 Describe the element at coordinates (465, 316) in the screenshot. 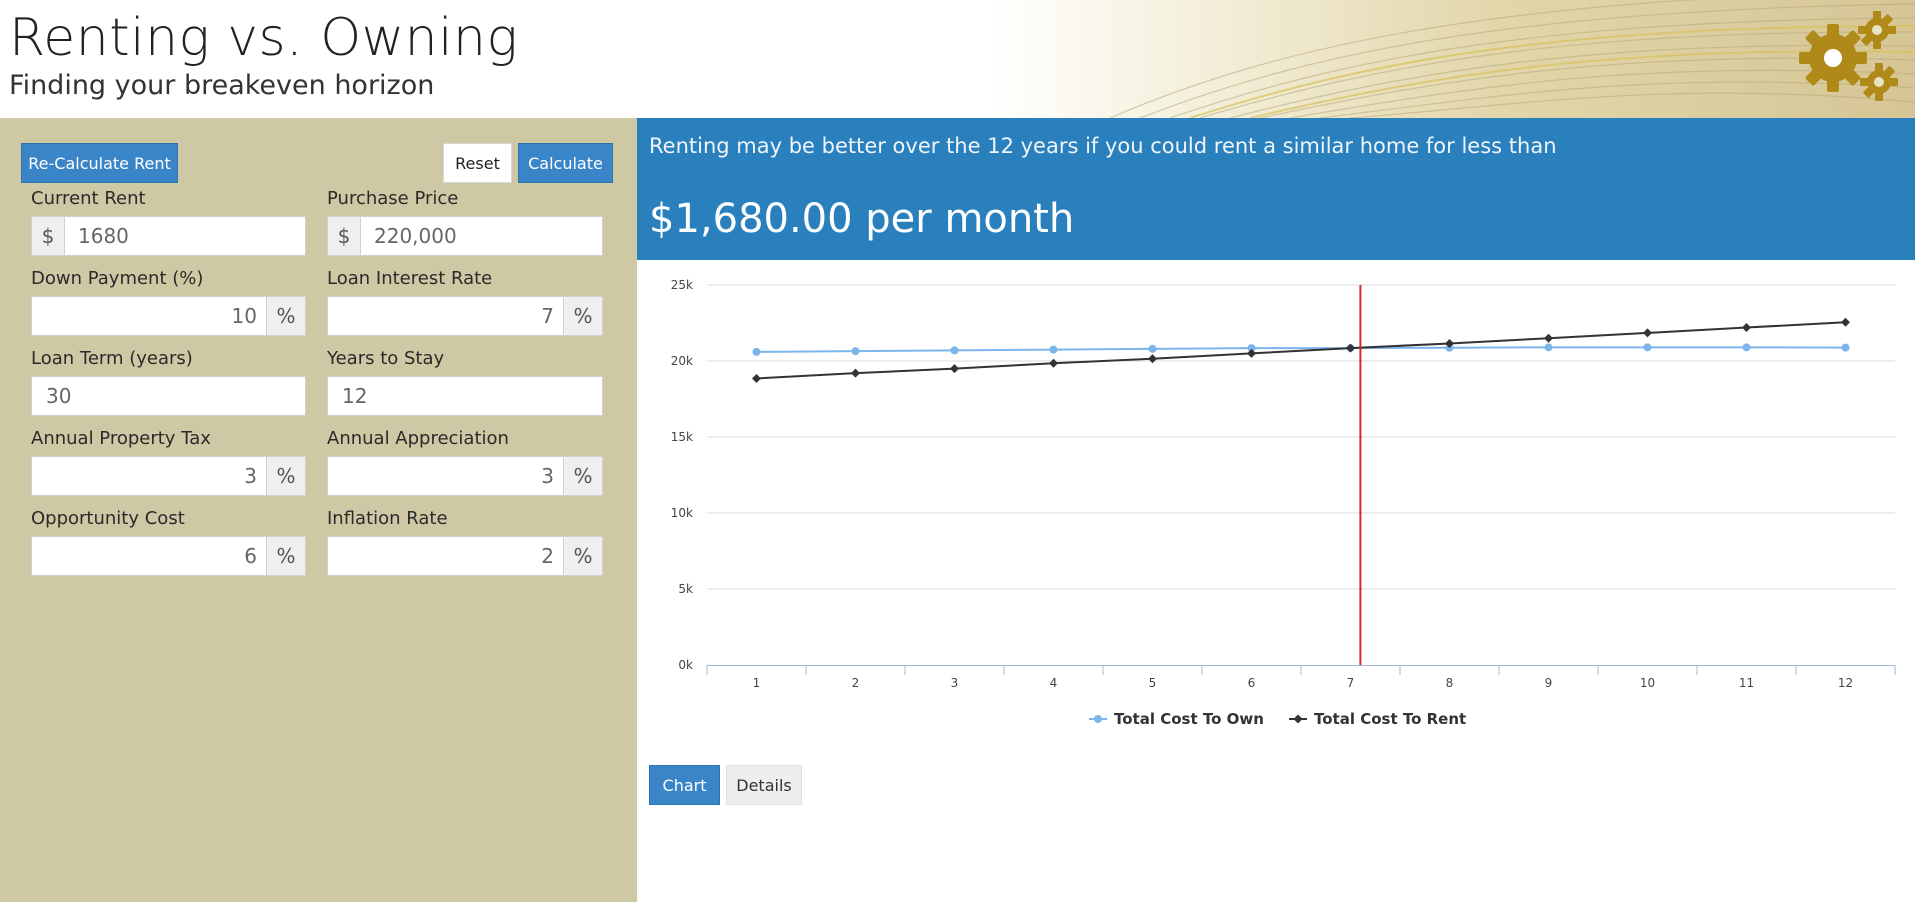

I see `loan-interest-field: 7 %` at that location.